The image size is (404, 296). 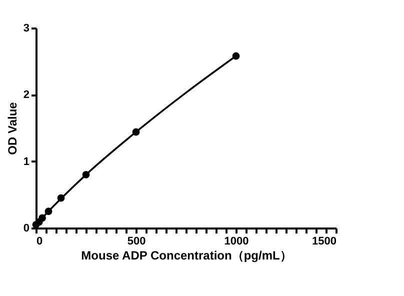 I want to click on y-axis-title: OD Value, so click(x=12, y=128).